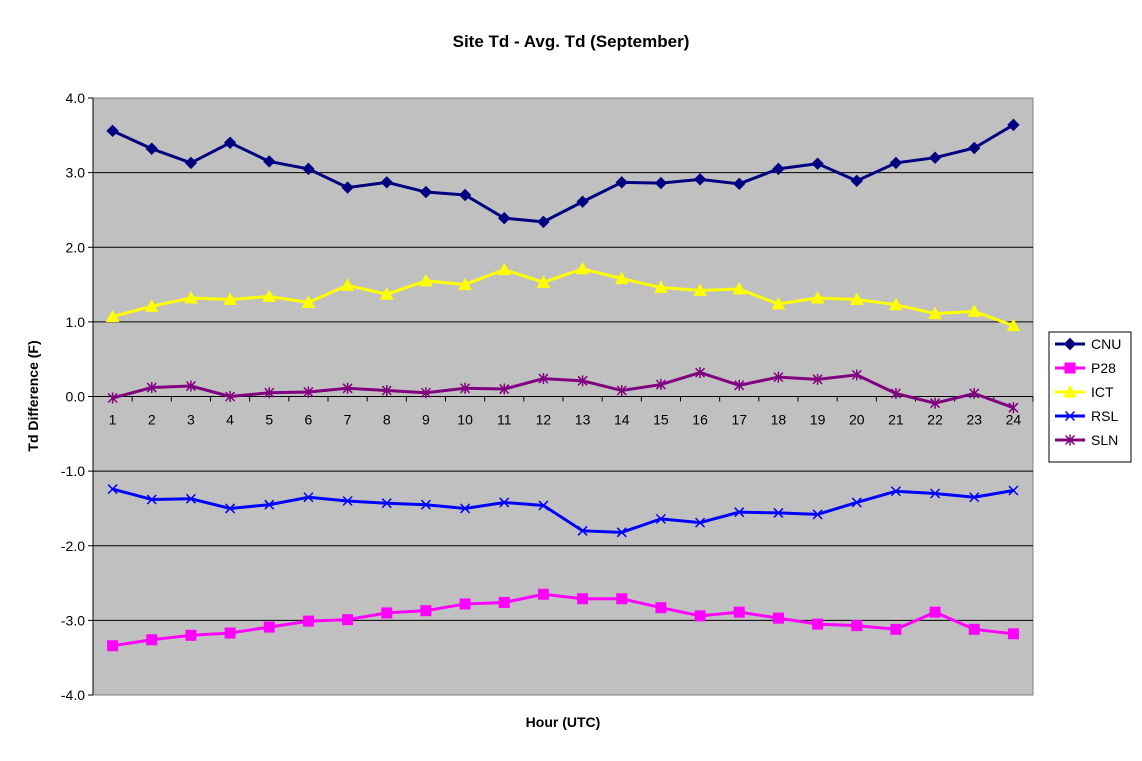 The image size is (1142, 761). I want to click on x-tick-label: 18, so click(779, 420).